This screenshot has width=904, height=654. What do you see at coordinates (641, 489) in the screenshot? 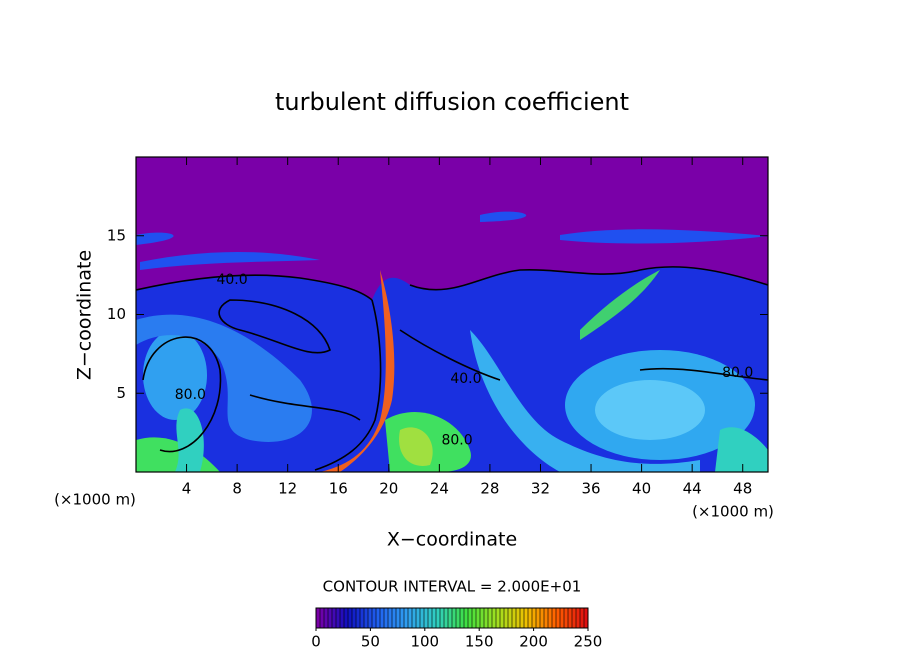
I see `x-tick-label: 40` at bounding box center [641, 489].